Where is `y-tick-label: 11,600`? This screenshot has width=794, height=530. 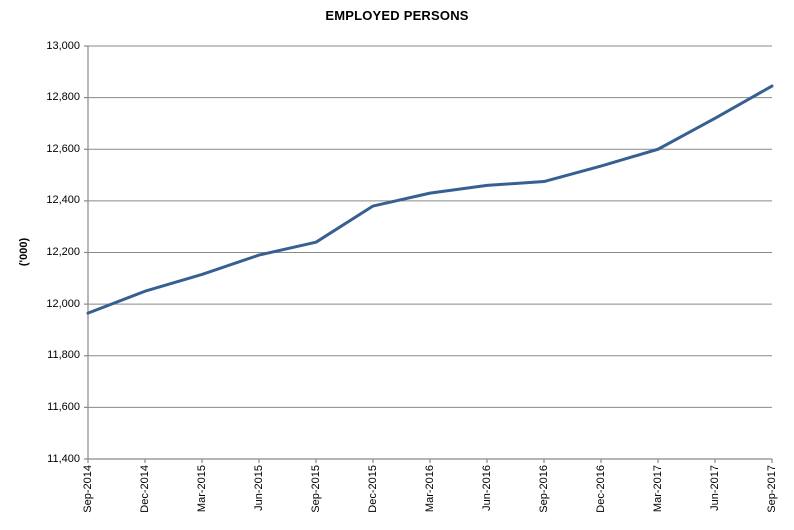 y-tick-label: 11,600 is located at coordinates (63, 406).